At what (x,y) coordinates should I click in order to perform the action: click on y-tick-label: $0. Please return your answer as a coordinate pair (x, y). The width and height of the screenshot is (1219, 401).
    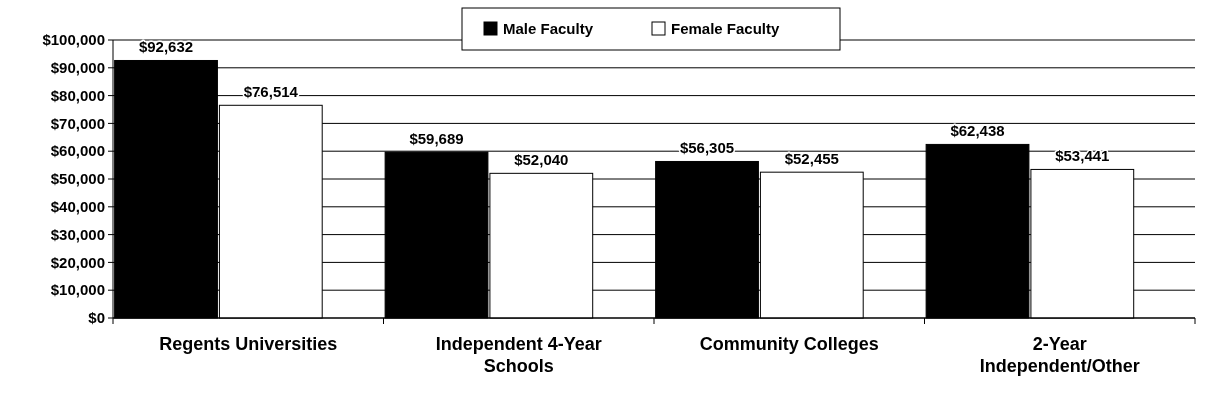
    Looking at the image, I should click on (96, 318).